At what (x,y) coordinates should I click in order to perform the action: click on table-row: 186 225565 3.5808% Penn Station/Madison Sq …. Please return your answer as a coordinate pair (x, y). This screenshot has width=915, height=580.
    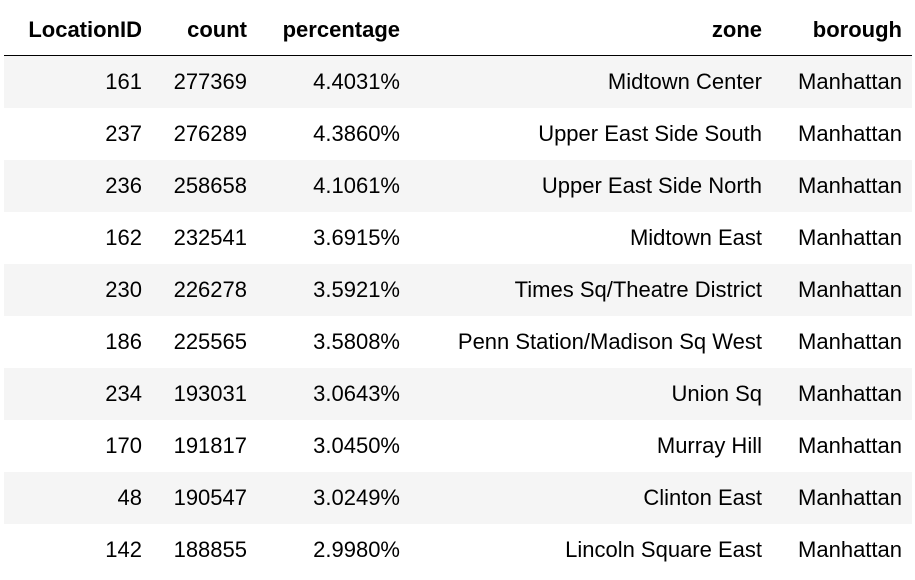
    Looking at the image, I should click on (458, 342).